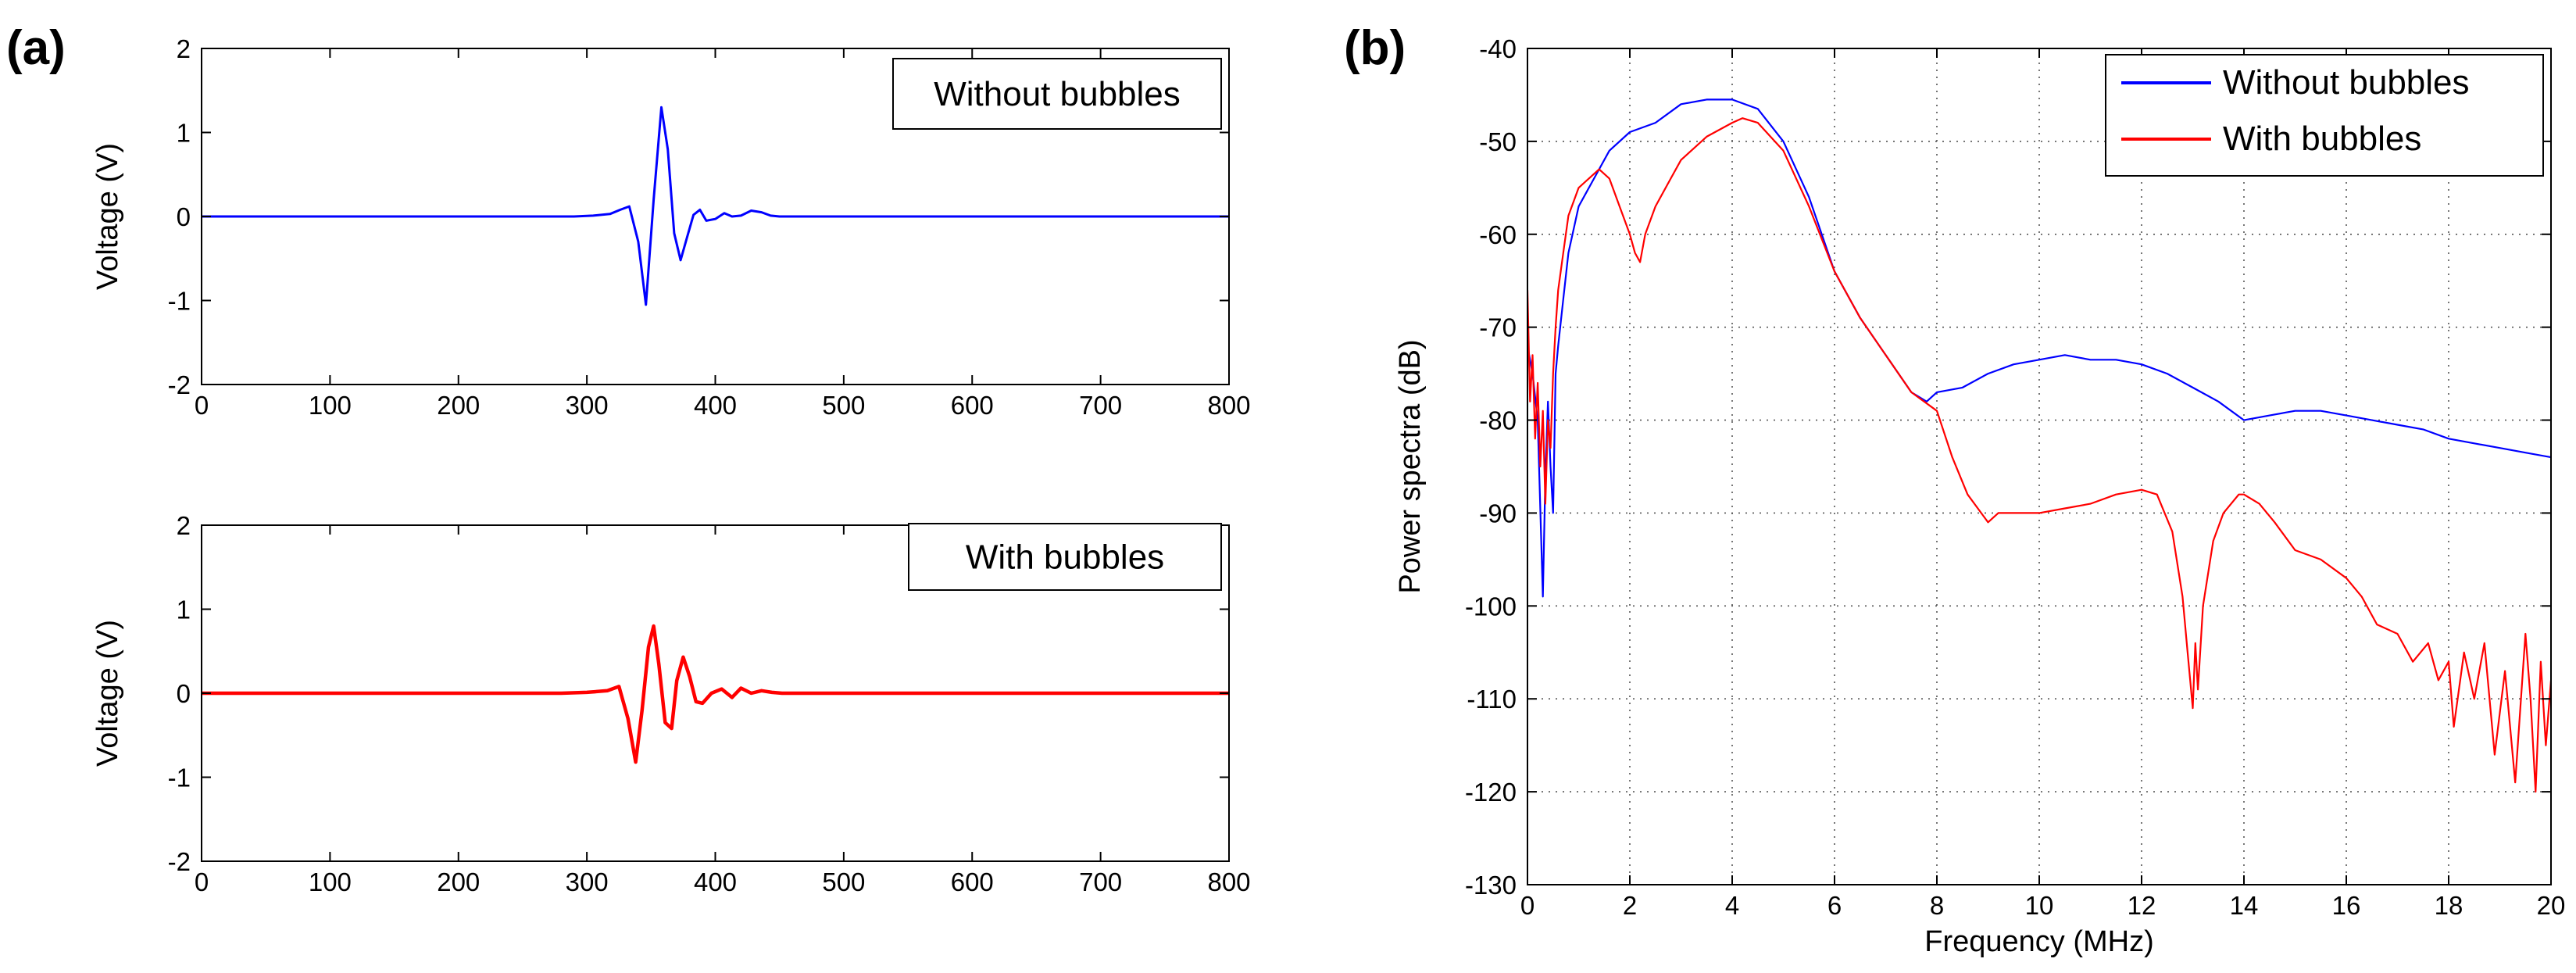 This screenshot has height=973, width=2576. Describe the element at coordinates (36, 48) in the screenshot. I see `panel-label-a: (a)` at that location.